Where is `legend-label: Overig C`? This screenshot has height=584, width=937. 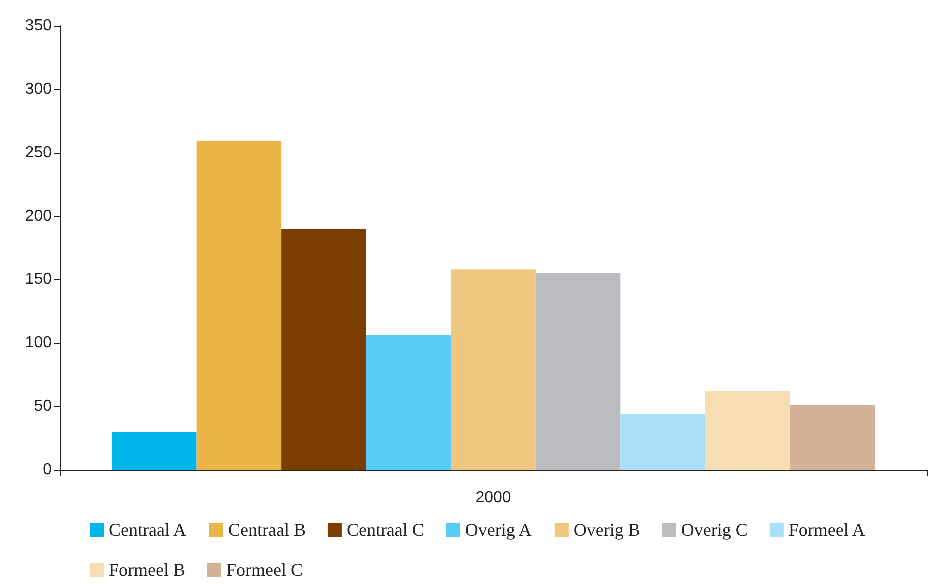 legend-label: Overig C is located at coordinates (714, 530).